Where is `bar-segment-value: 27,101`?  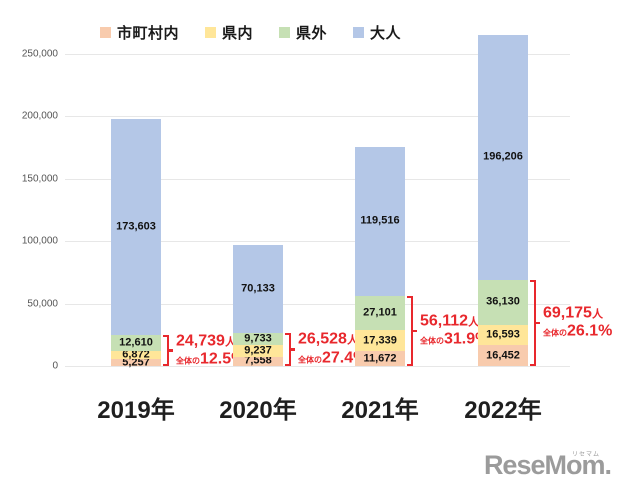 bar-segment-value: 27,101 is located at coordinates (380, 312).